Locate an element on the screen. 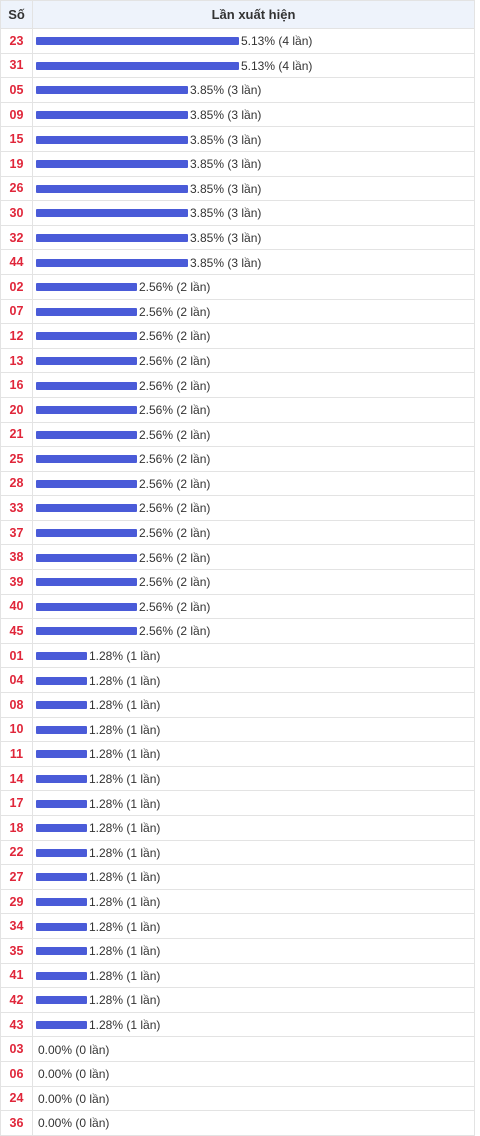  table-row: 20 2.56% (2 lần) is located at coordinates (237, 409).